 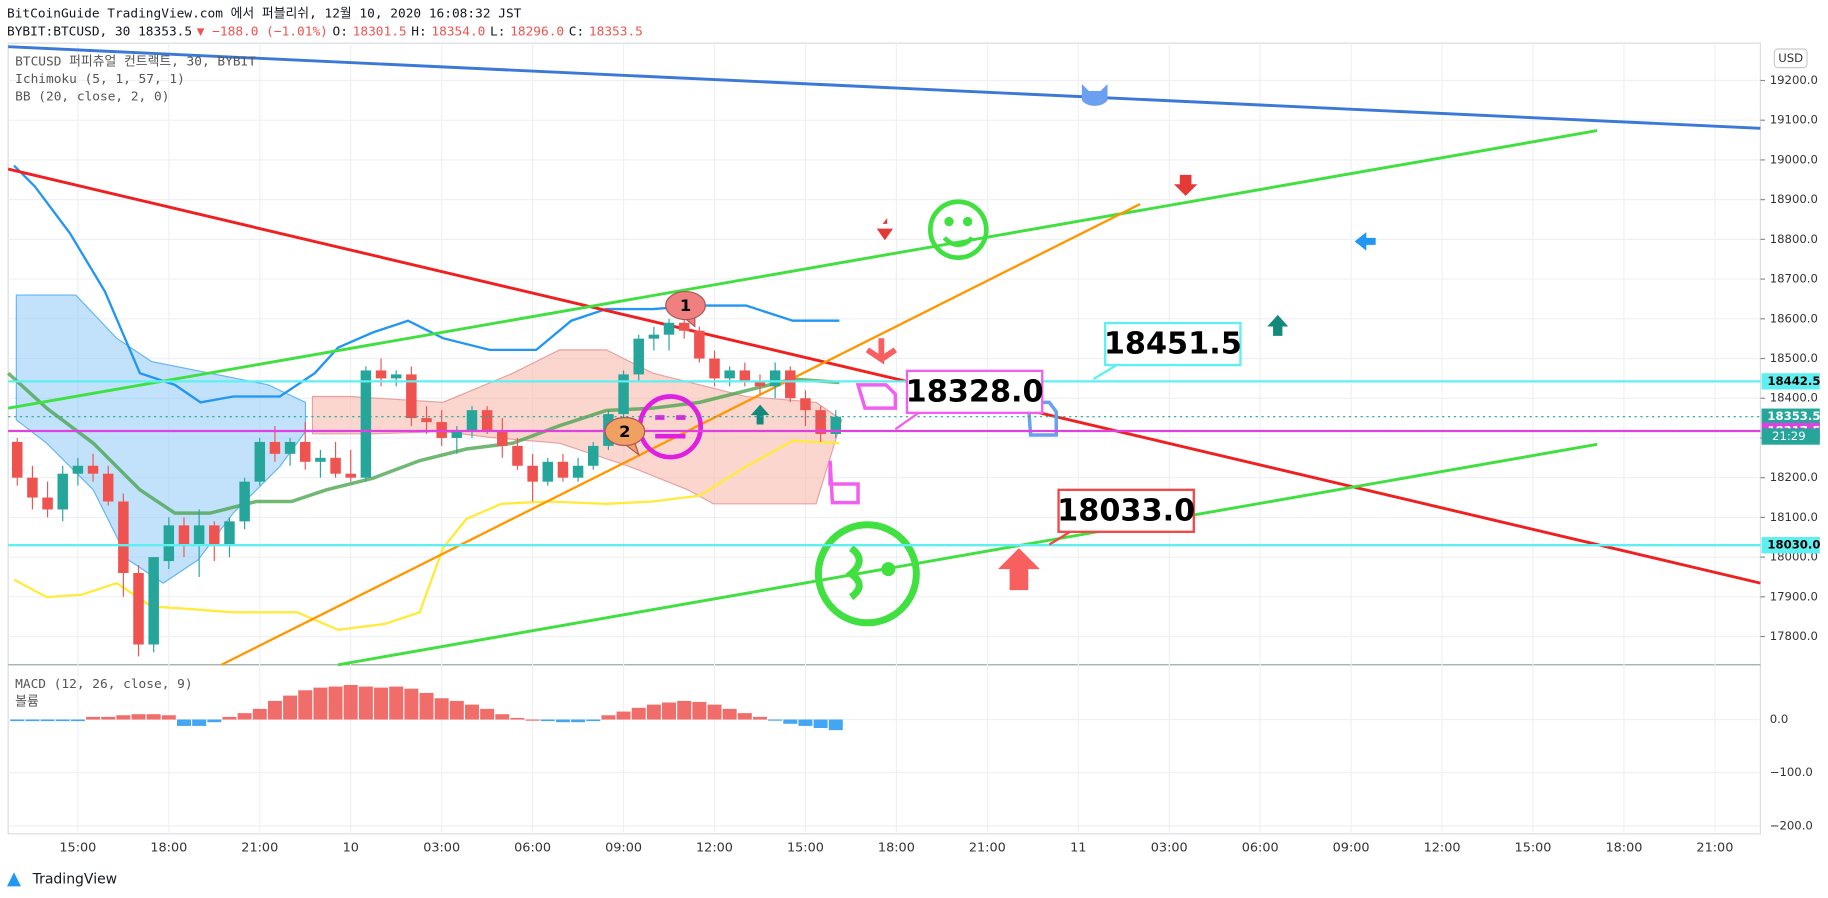 I want to click on countdown-box, so click(x=1790, y=436).